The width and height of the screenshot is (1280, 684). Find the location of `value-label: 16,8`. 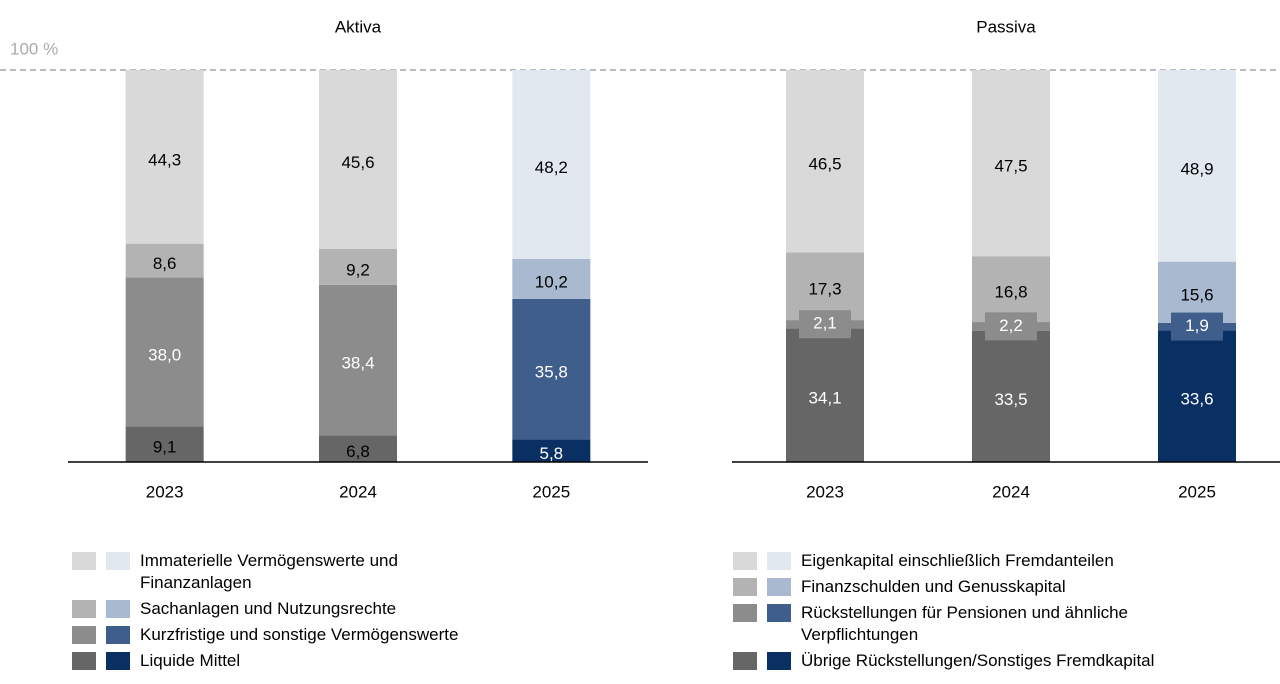

value-label: 16,8 is located at coordinates (1010, 292).